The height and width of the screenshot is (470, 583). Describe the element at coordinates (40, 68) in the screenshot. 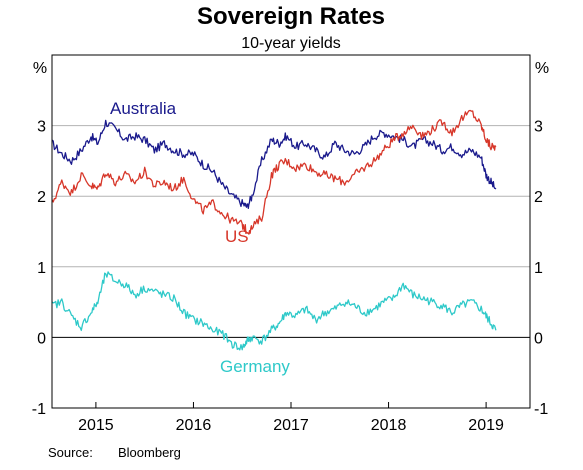

I see `left-axis-unit: %` at that location.